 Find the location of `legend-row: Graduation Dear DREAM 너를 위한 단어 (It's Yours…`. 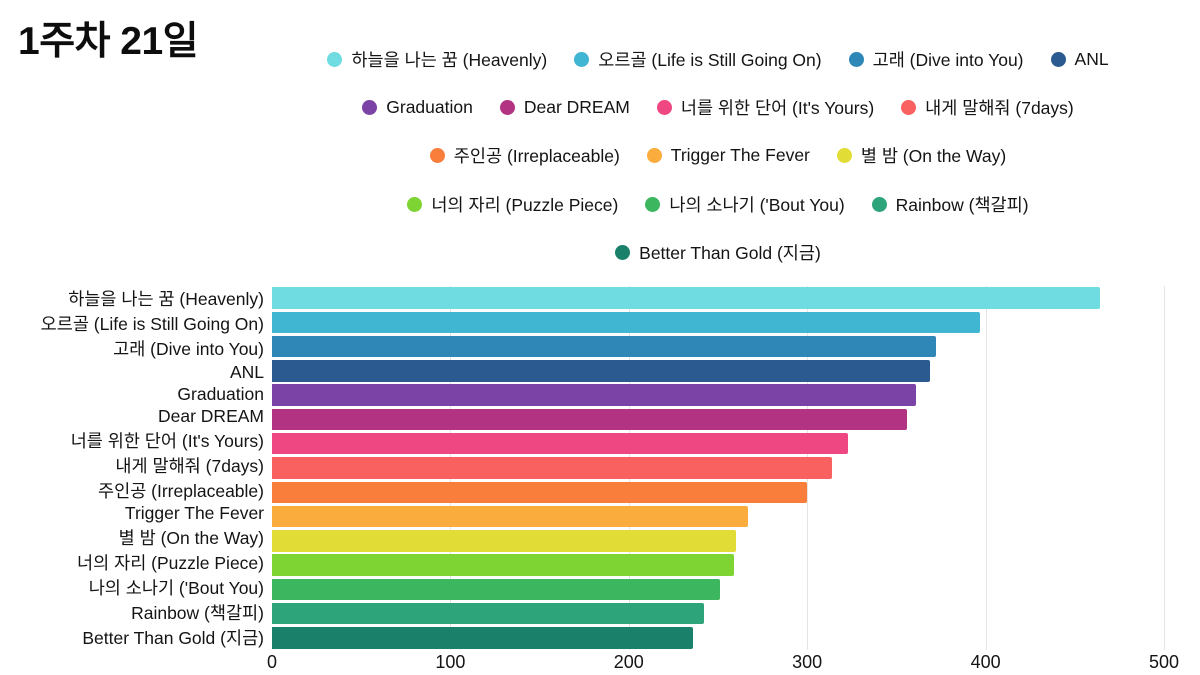

legend-row: Graduation Dear DREAM 너를 위한 단어 (It's Yours… is located at coordinates (718, 107).